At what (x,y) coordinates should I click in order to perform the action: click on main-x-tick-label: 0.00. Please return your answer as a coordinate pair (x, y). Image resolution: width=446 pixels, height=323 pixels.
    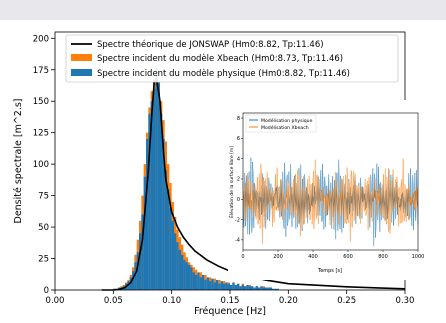
    Looking at the image, I should click on (55, 301).